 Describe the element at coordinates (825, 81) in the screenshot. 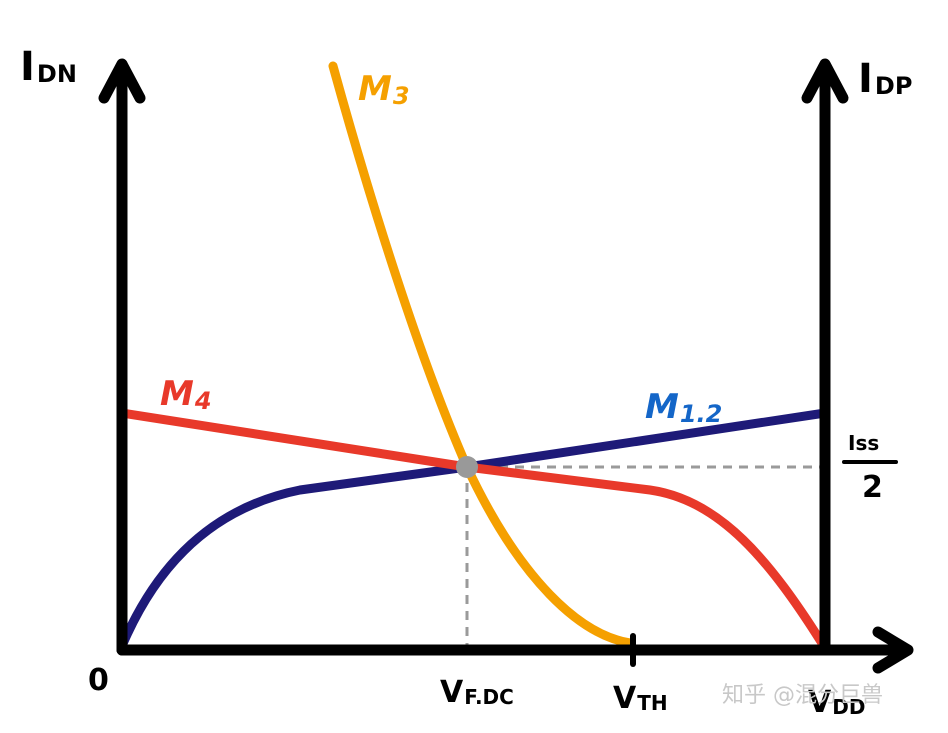

I see `right-axis-arrow-icon` at that location.